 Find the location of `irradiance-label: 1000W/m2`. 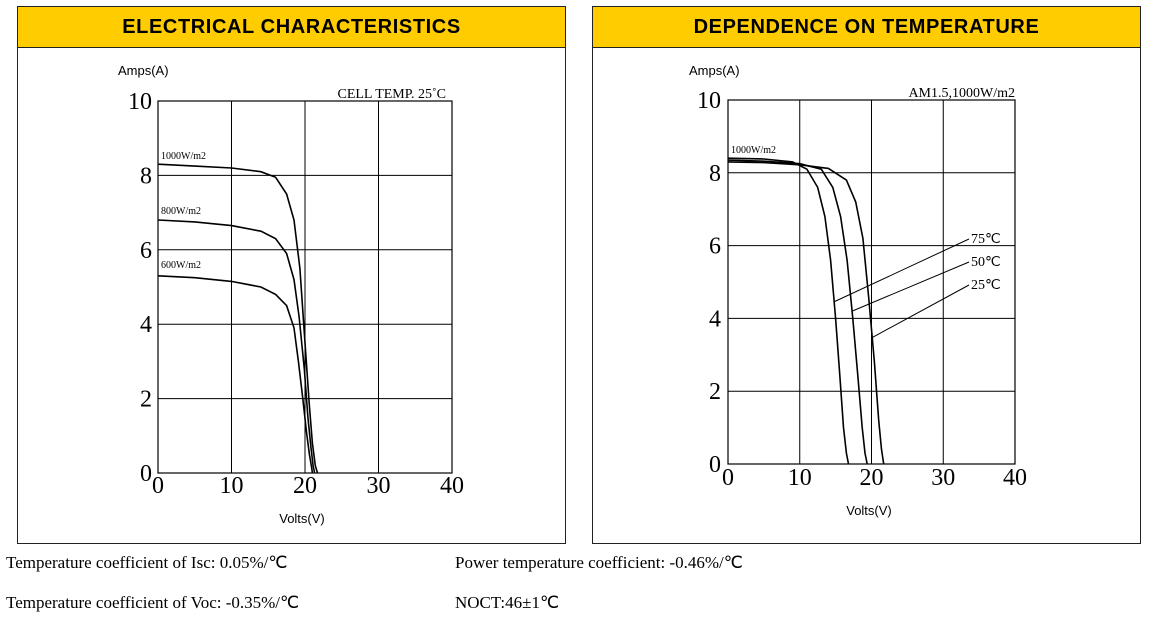

irradiance-label: 1000W/m2 is located at coordinates (753, 150).